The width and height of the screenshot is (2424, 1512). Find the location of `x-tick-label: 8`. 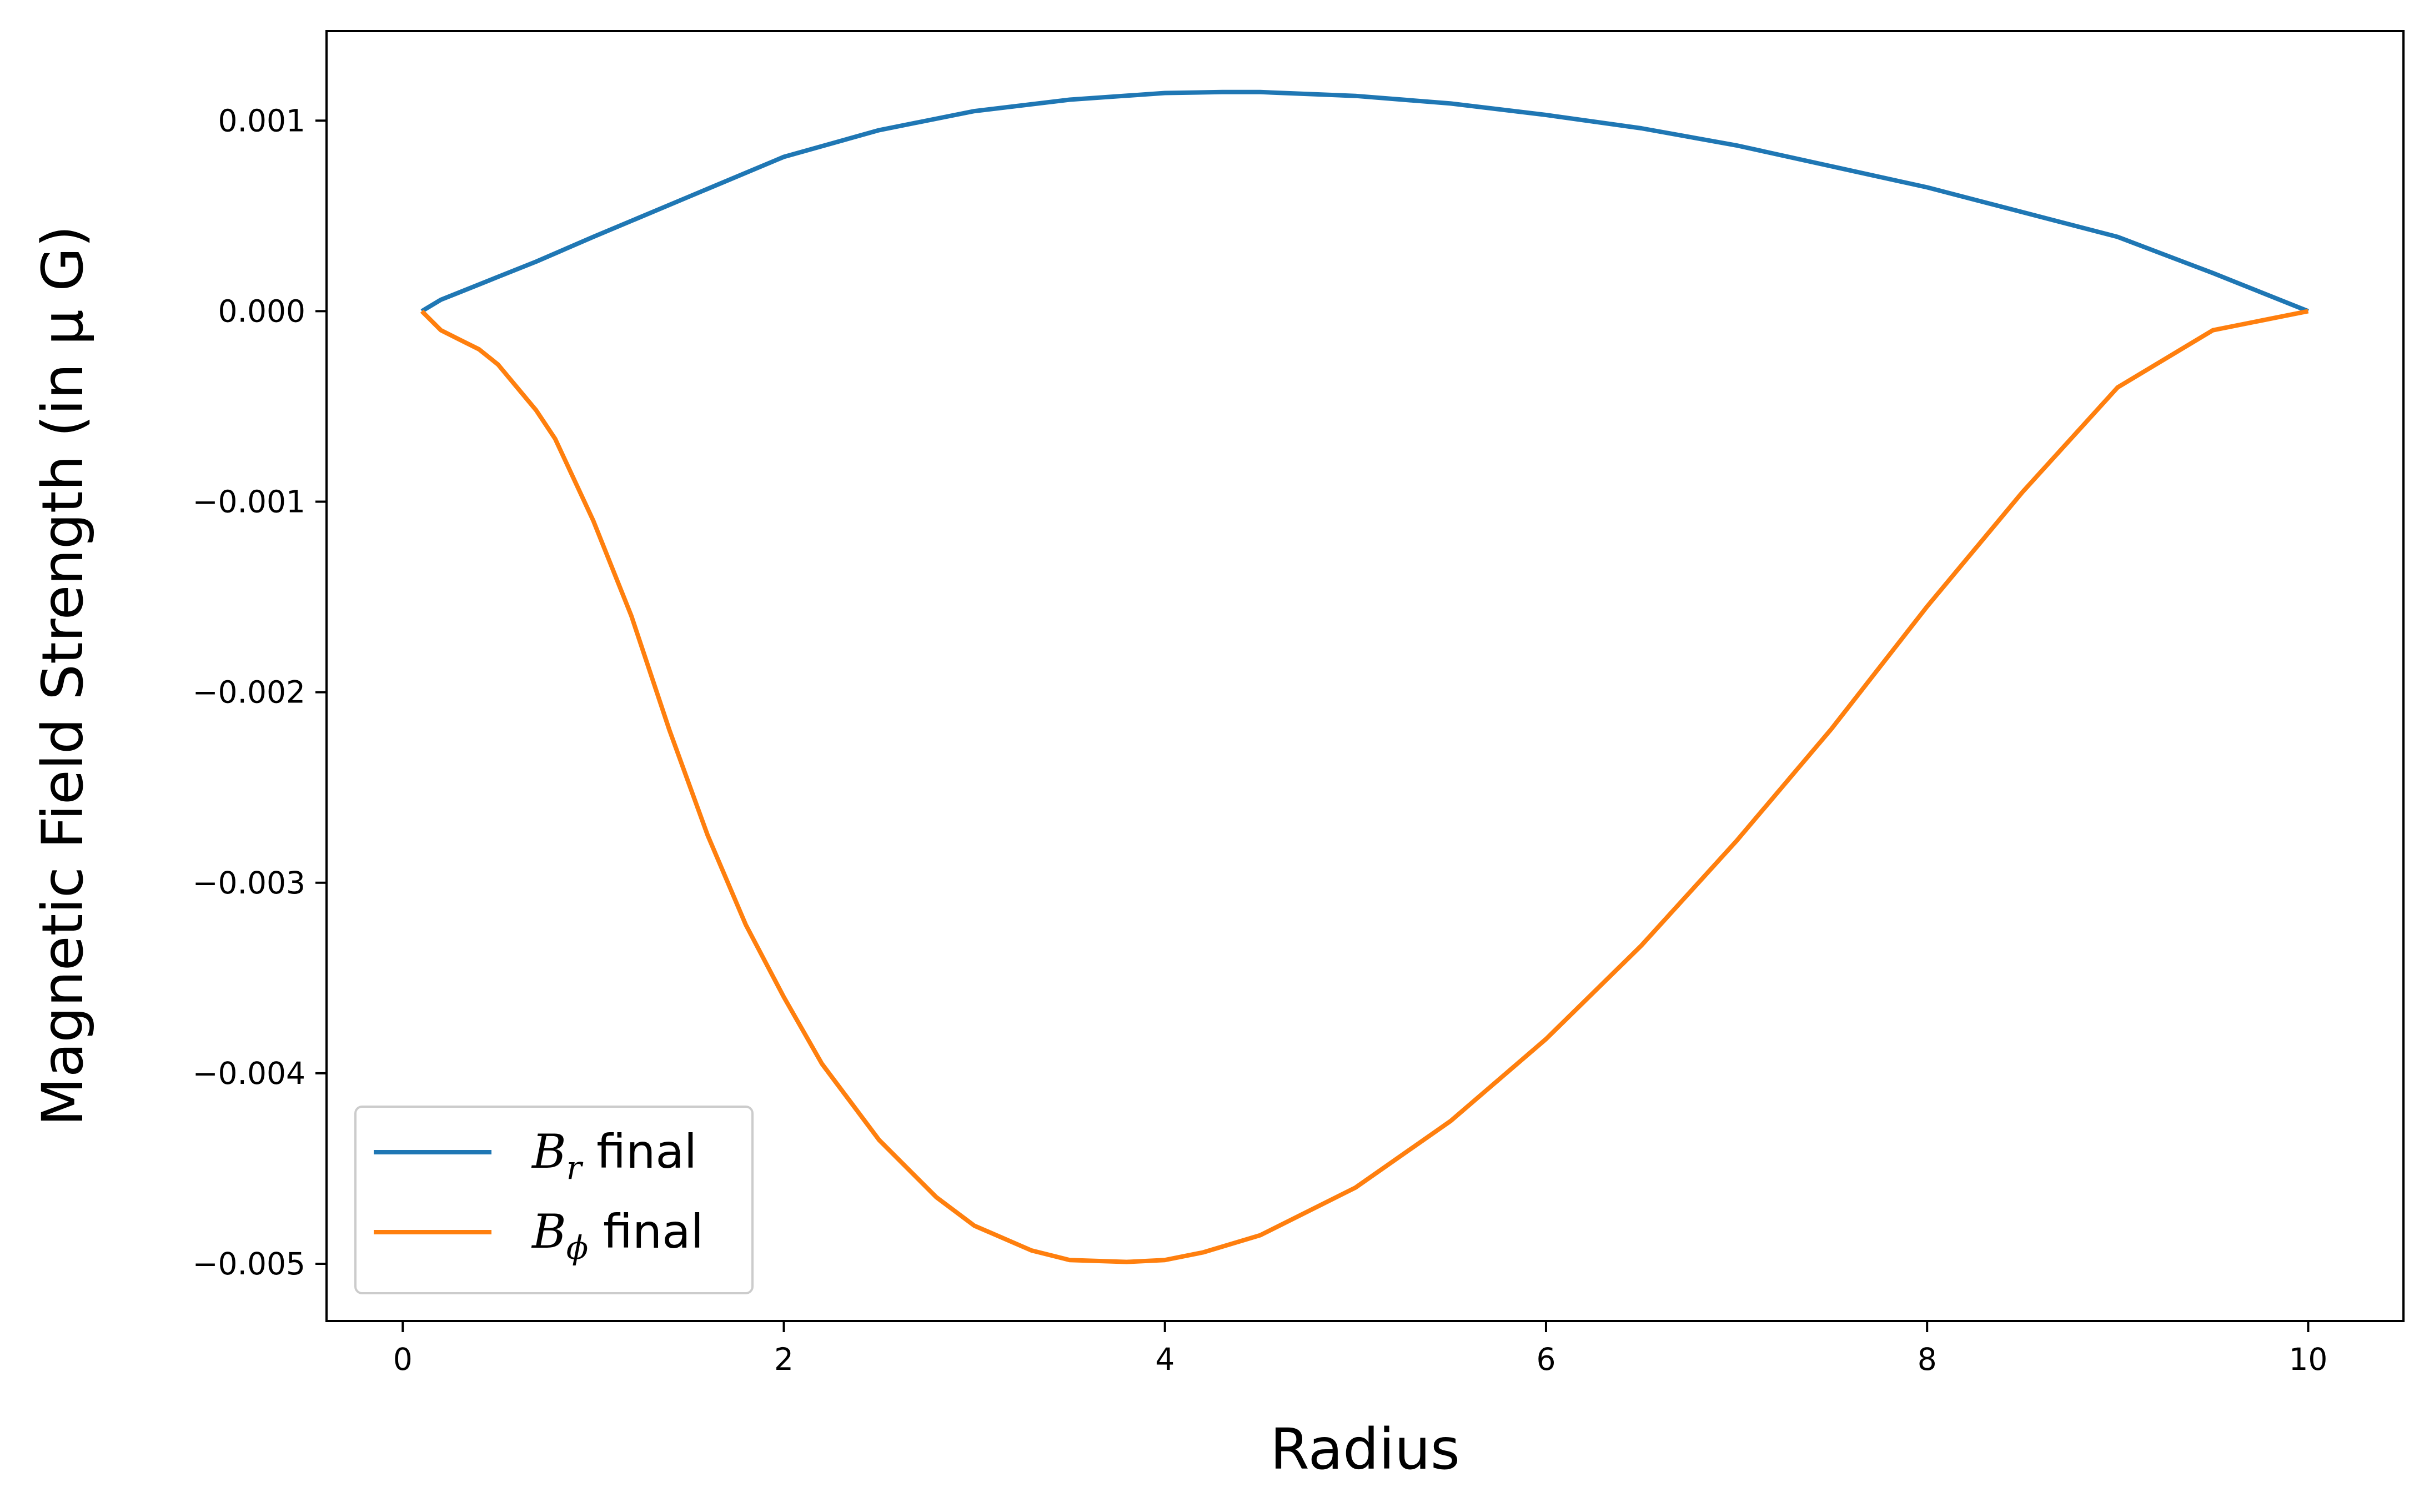

x-tick-label: 8 is located at coordinates (1927, 1359).